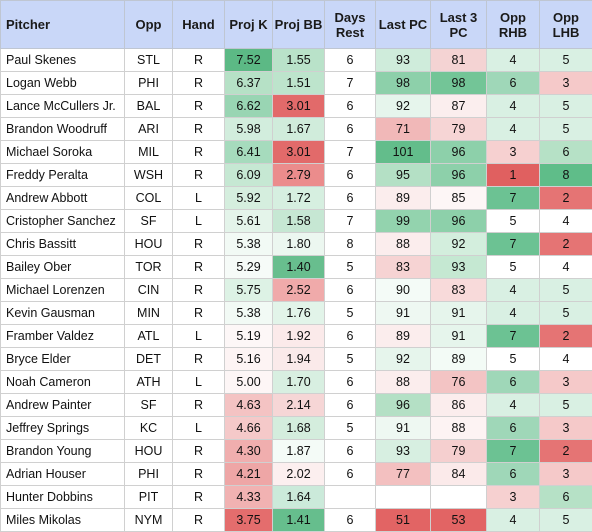 This screenshot has width=592, height=532. I want to click on cell-pitcher: Paul Skenes, so click(63, 60).